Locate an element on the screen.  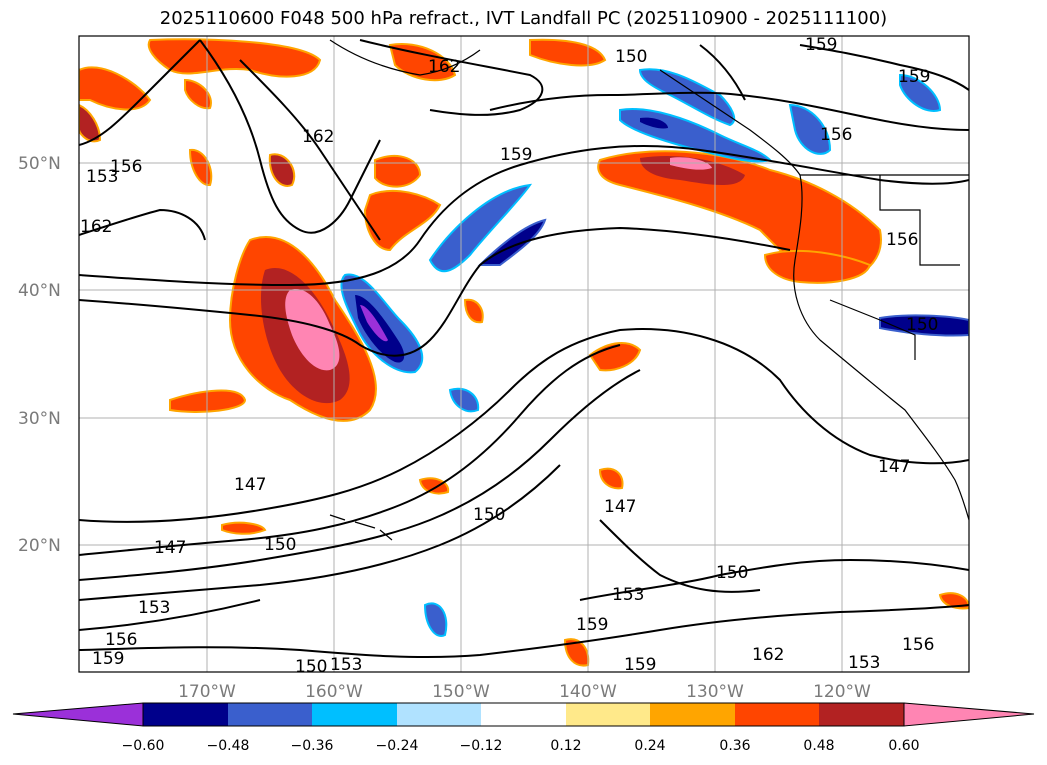
colorbar-tick: −0.36 is located at coordinates (312, 746).